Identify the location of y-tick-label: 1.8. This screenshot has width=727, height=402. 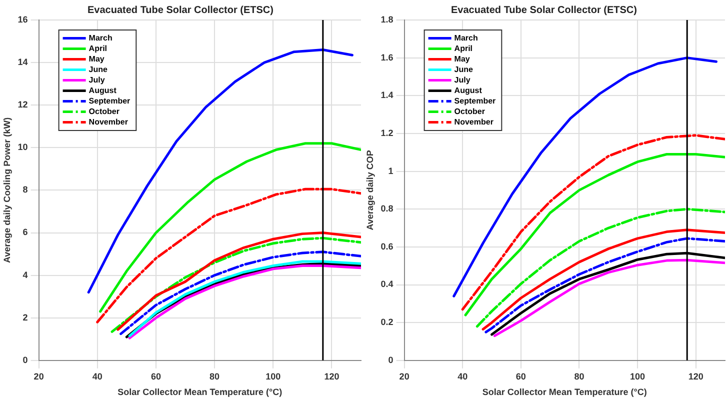
(387, 19).